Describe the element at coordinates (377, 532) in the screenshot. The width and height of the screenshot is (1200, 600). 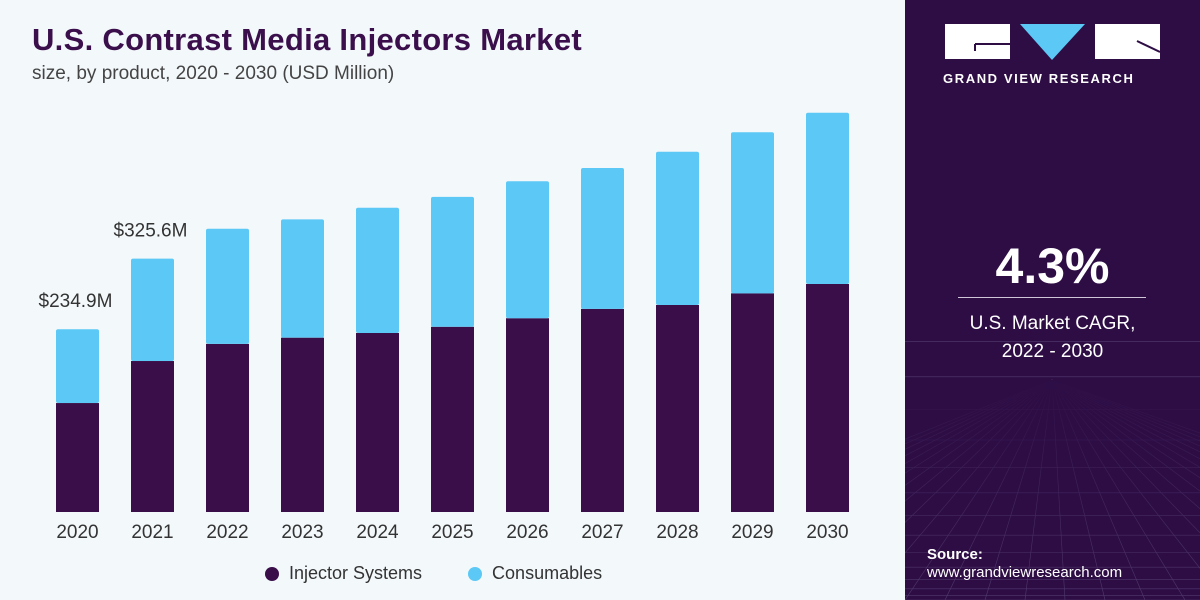
I see `x-tick-label: 2024` at that location.